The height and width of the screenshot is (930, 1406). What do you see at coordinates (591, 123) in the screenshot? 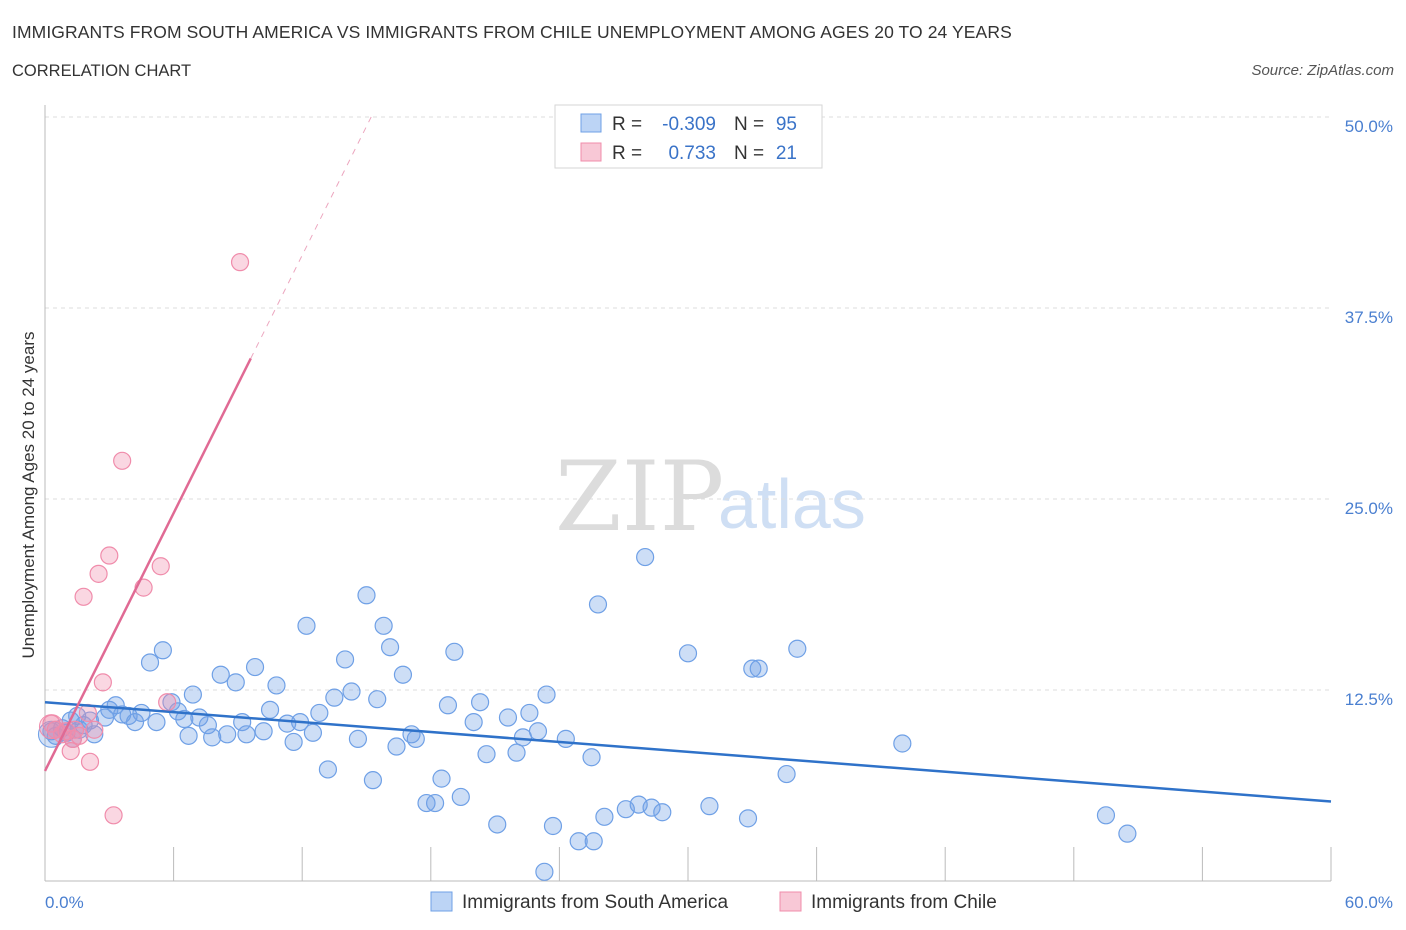
I see `stats-swatch-south-america` at bounding box center [591, 123].